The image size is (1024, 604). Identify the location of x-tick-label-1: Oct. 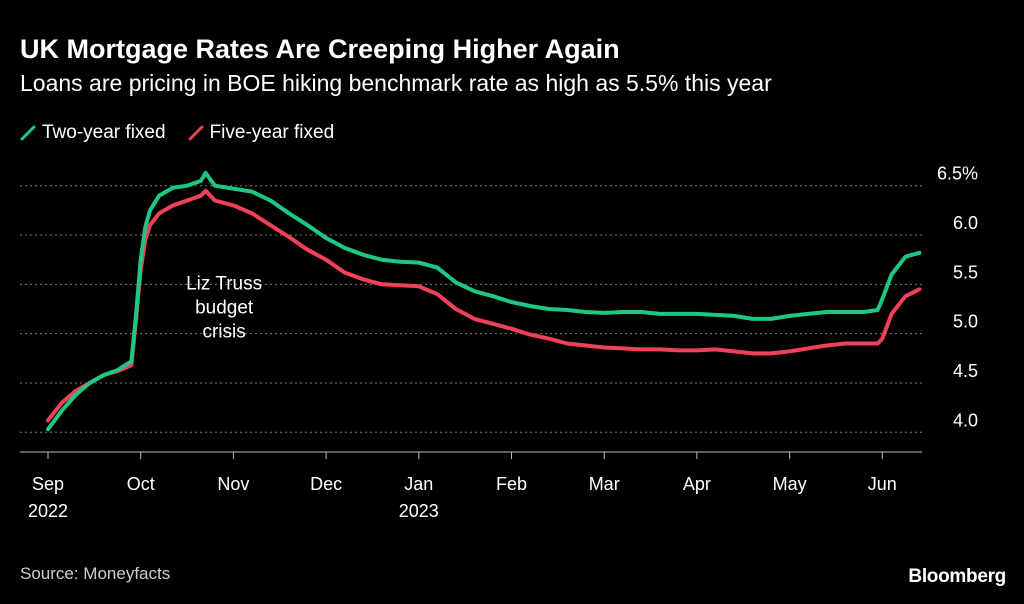
(141, 484).